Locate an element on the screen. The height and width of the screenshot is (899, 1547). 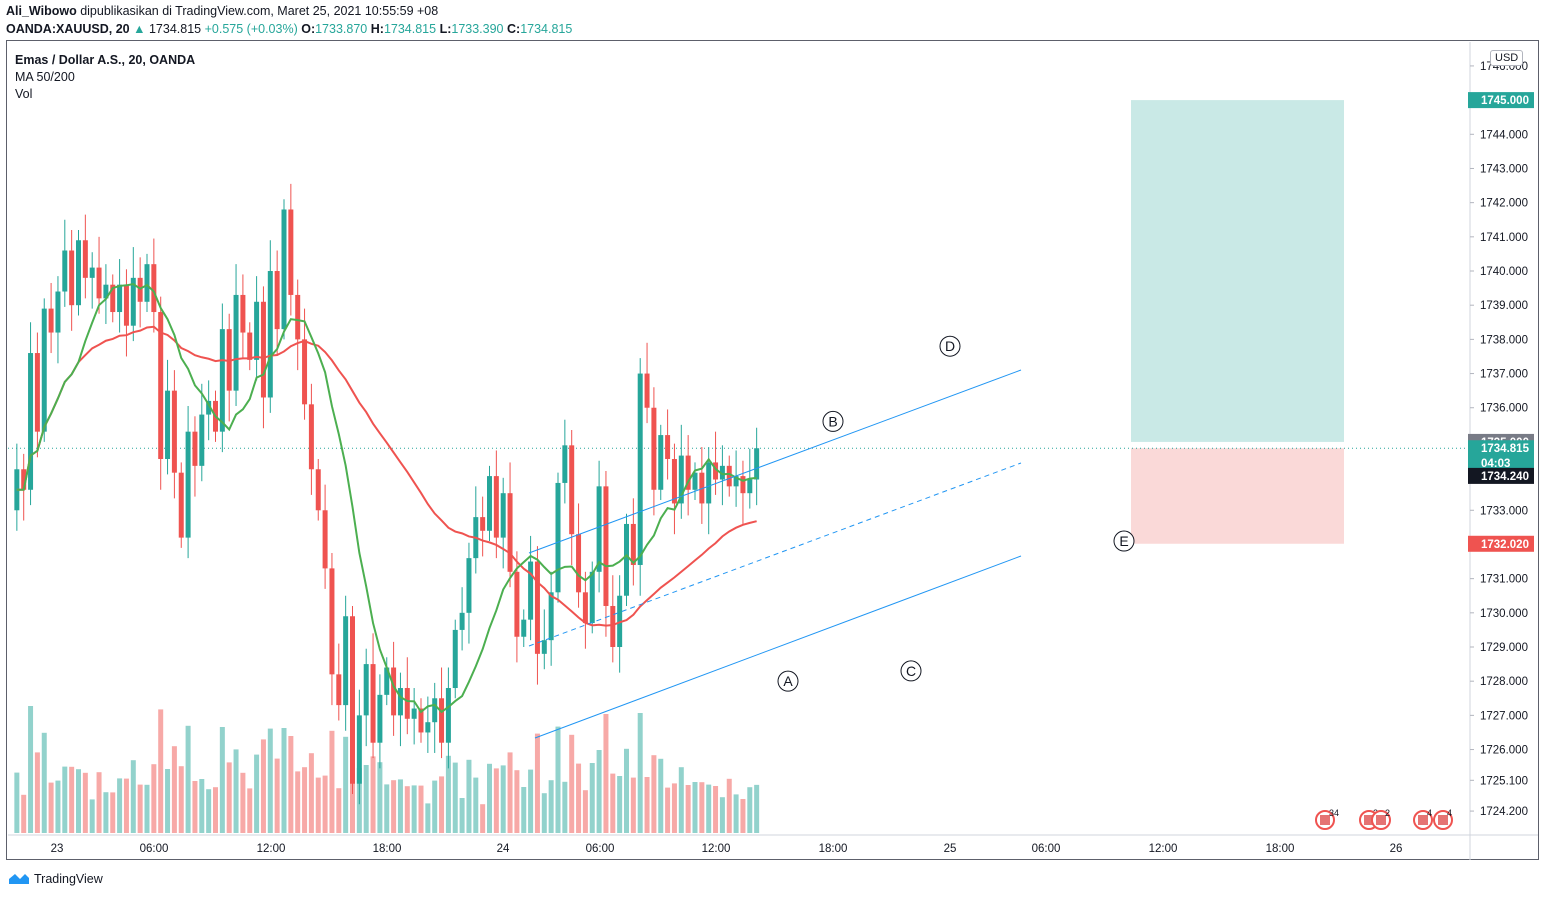
price-tick-label: 1742.000 is located at coordinates (1504, 204).